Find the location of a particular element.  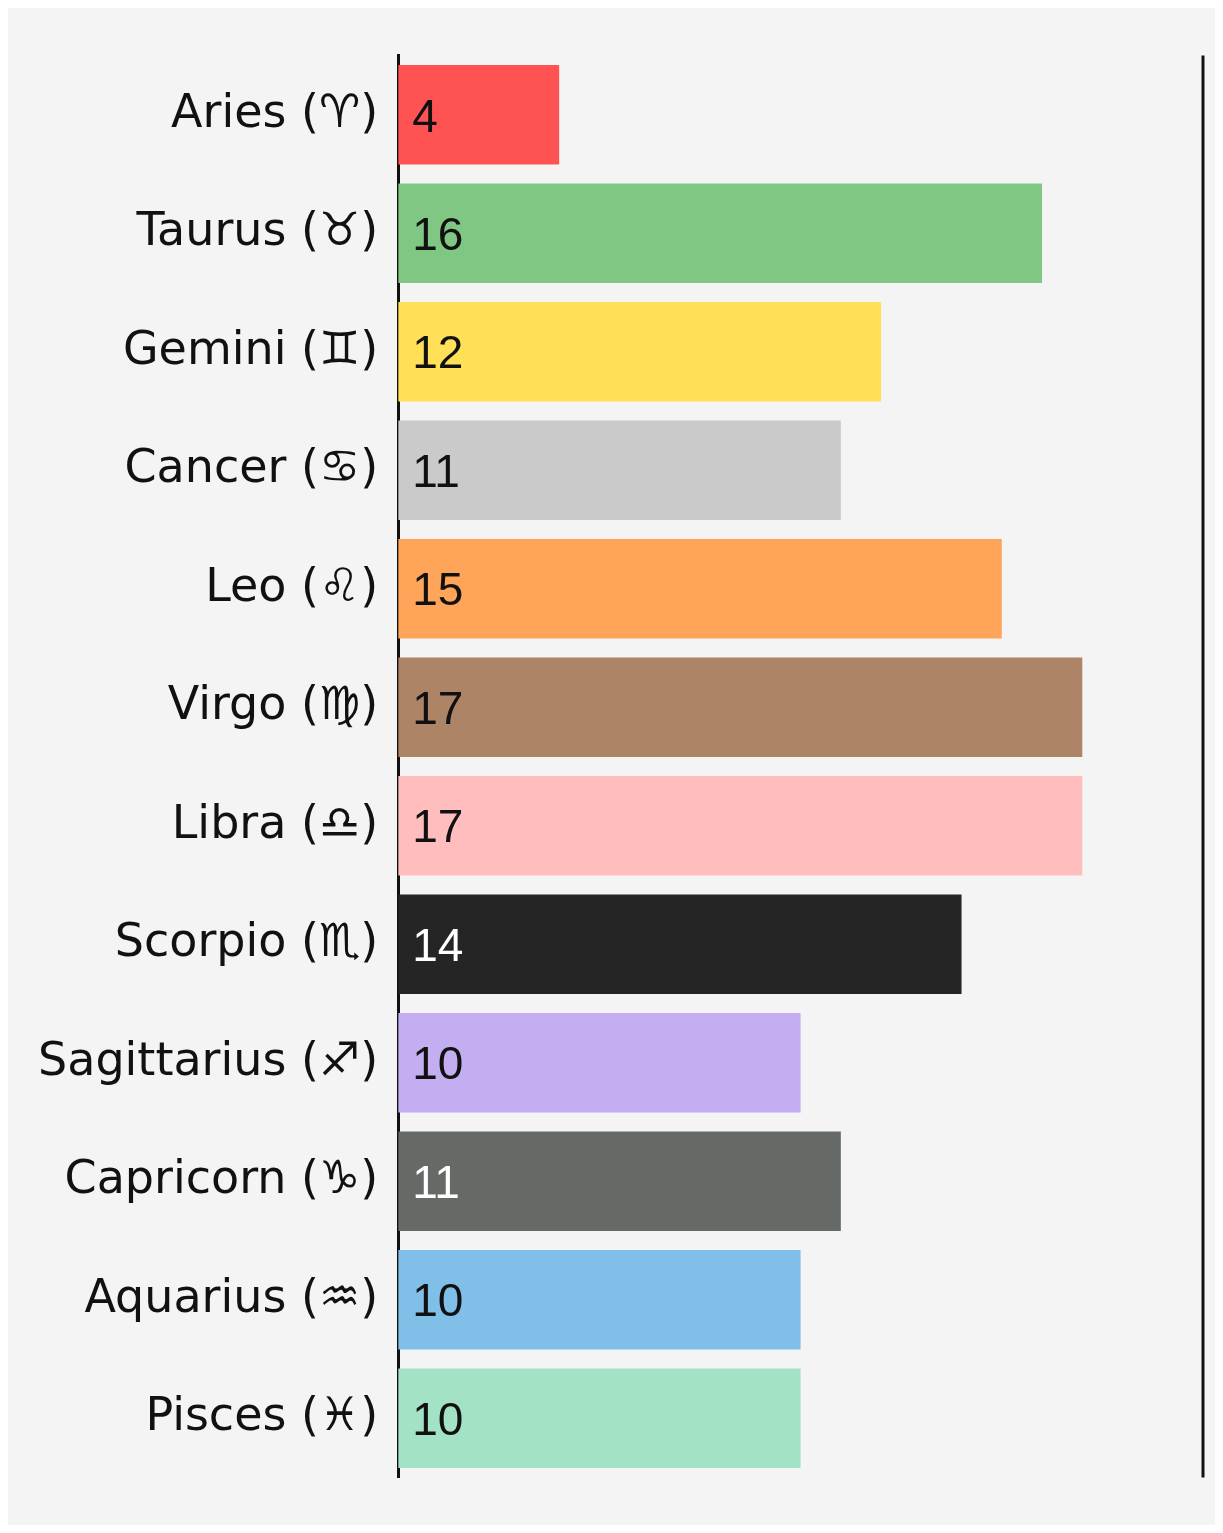

y-tick-label: Capricorn (♑) is located at coordinates (221, 1177).